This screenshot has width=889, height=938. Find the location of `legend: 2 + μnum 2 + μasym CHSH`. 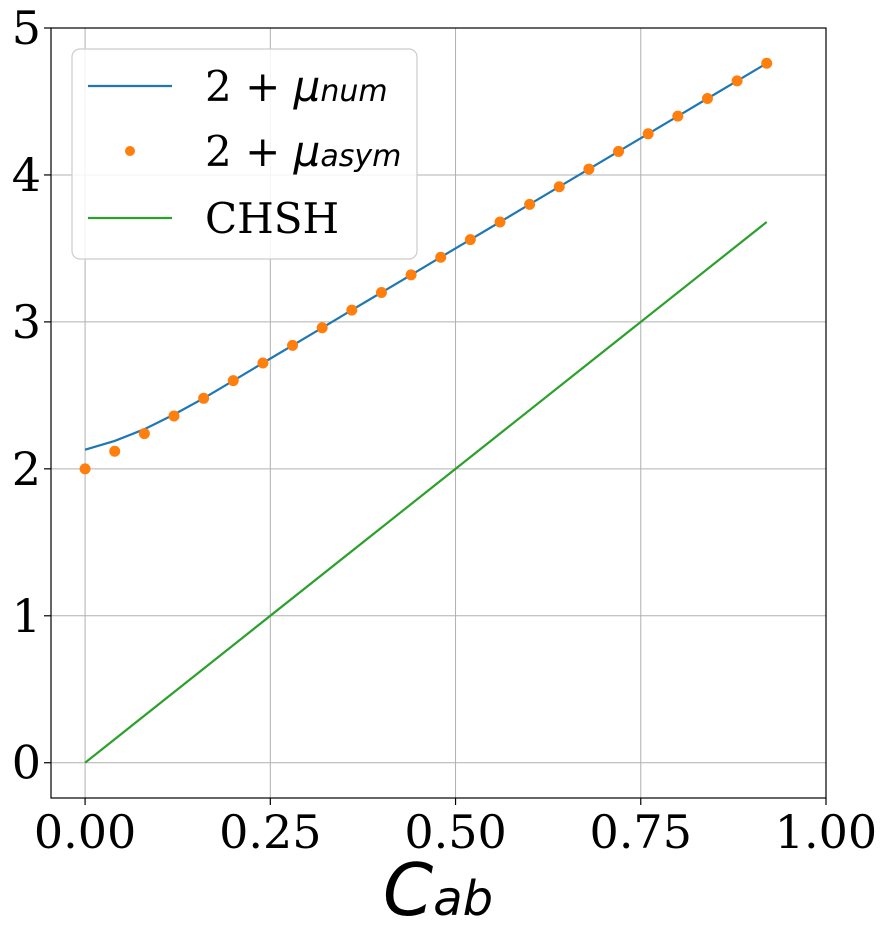

legend: 2 + μnum 2 + μasym CHSH is located at coordinates (244, 154).